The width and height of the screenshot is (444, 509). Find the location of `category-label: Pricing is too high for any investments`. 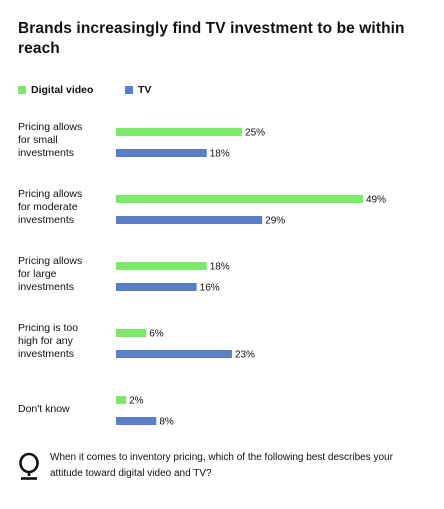

category-label: Pricing is too high for any investments is located at coordinates (48, 341).